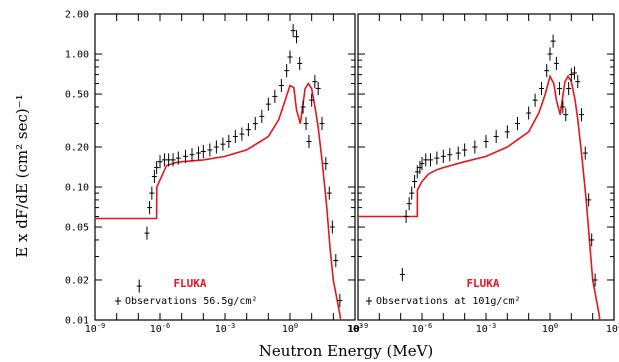 This screenshot has height=362, width=619. Describe the element at coordinates (77, 321) in the screenshot. I see `y-tick-label: 0.01` at that location.